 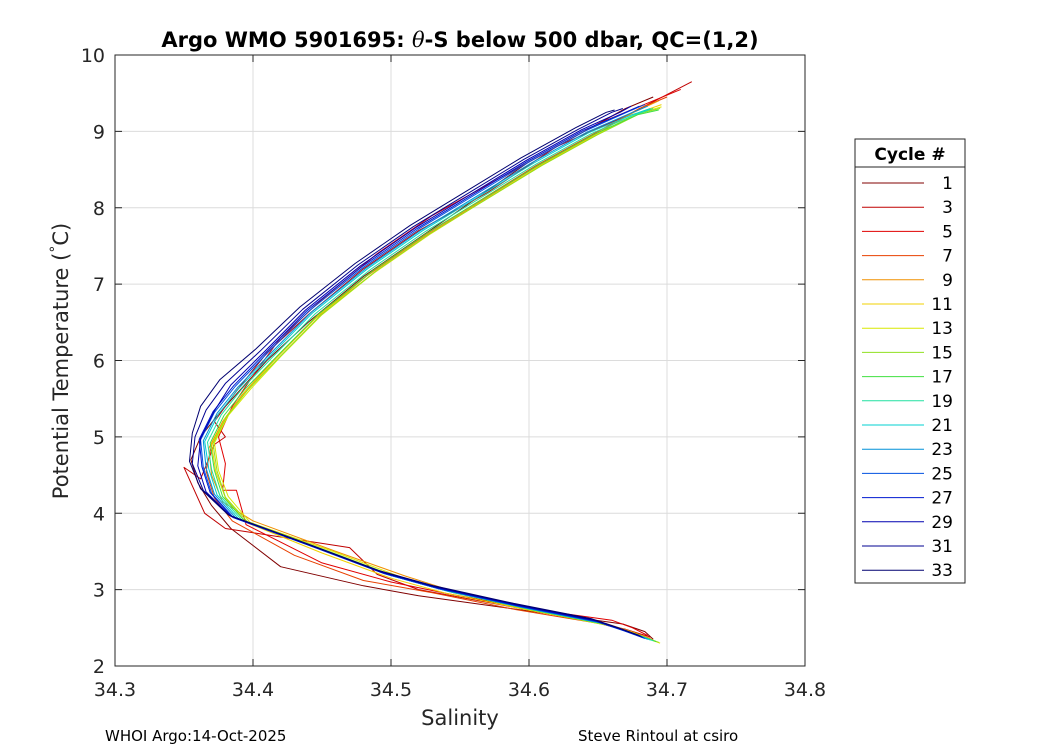 What do you see at coordinates (391, 690) in the screenshot?
I see `x-tick-label: 34.5` at bounding box center [391, 690].